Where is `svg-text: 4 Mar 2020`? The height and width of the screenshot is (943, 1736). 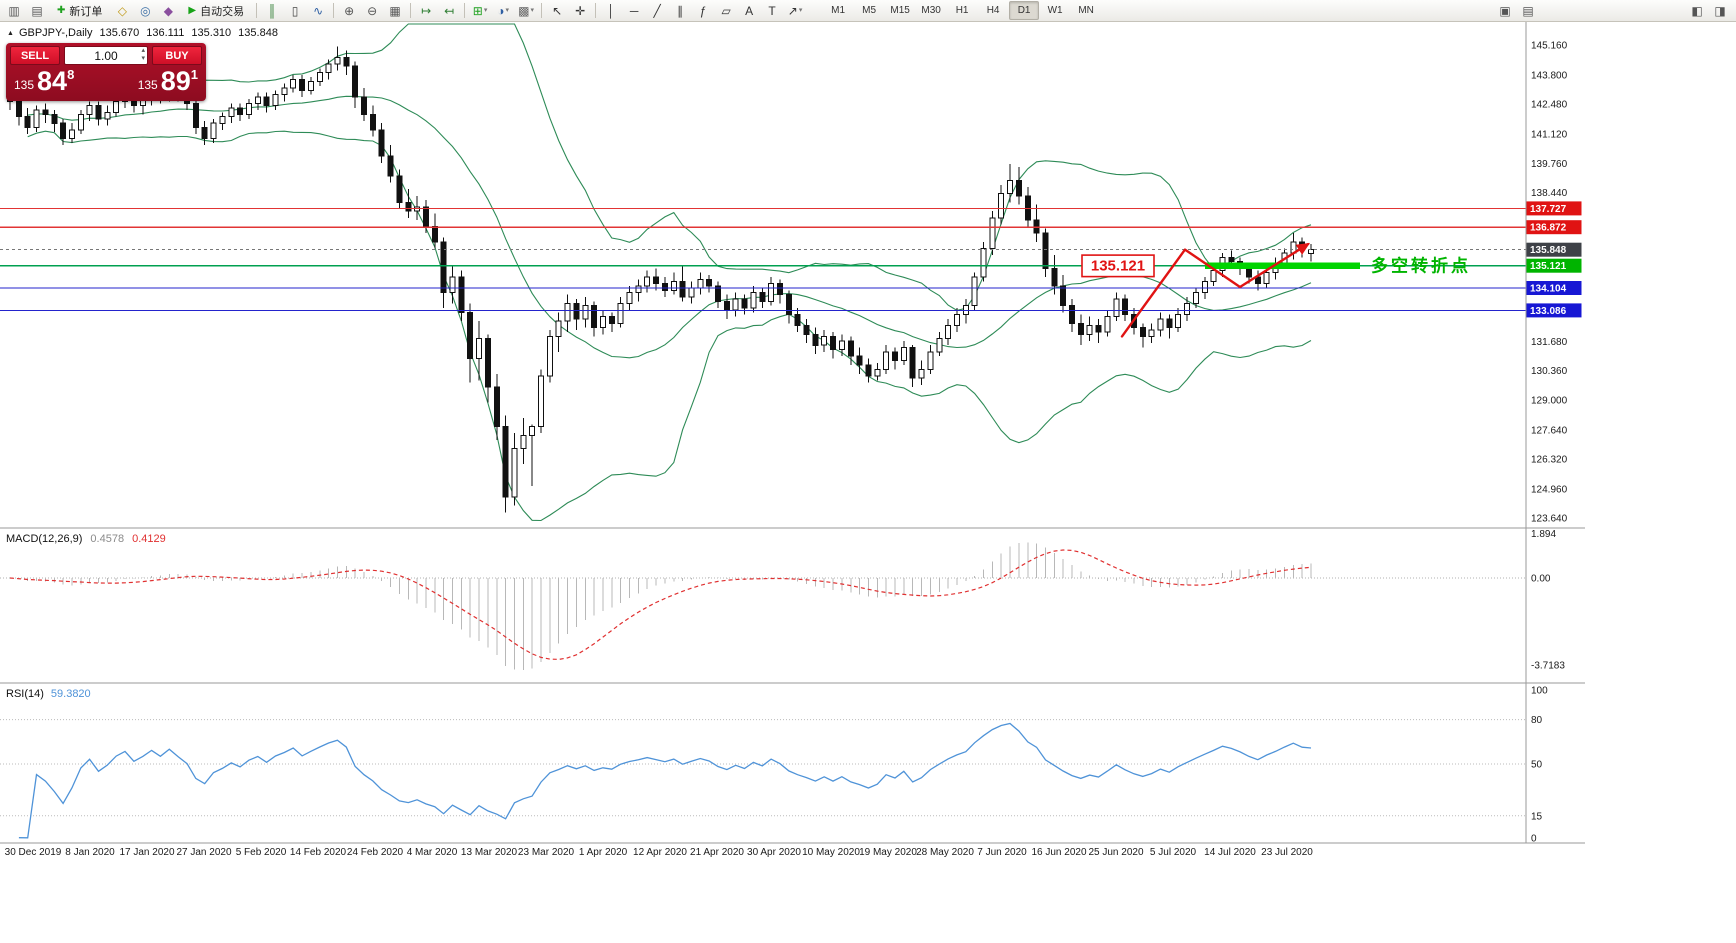 svg-text: 4 Mar 2020 is located at coordinates (432, 852).